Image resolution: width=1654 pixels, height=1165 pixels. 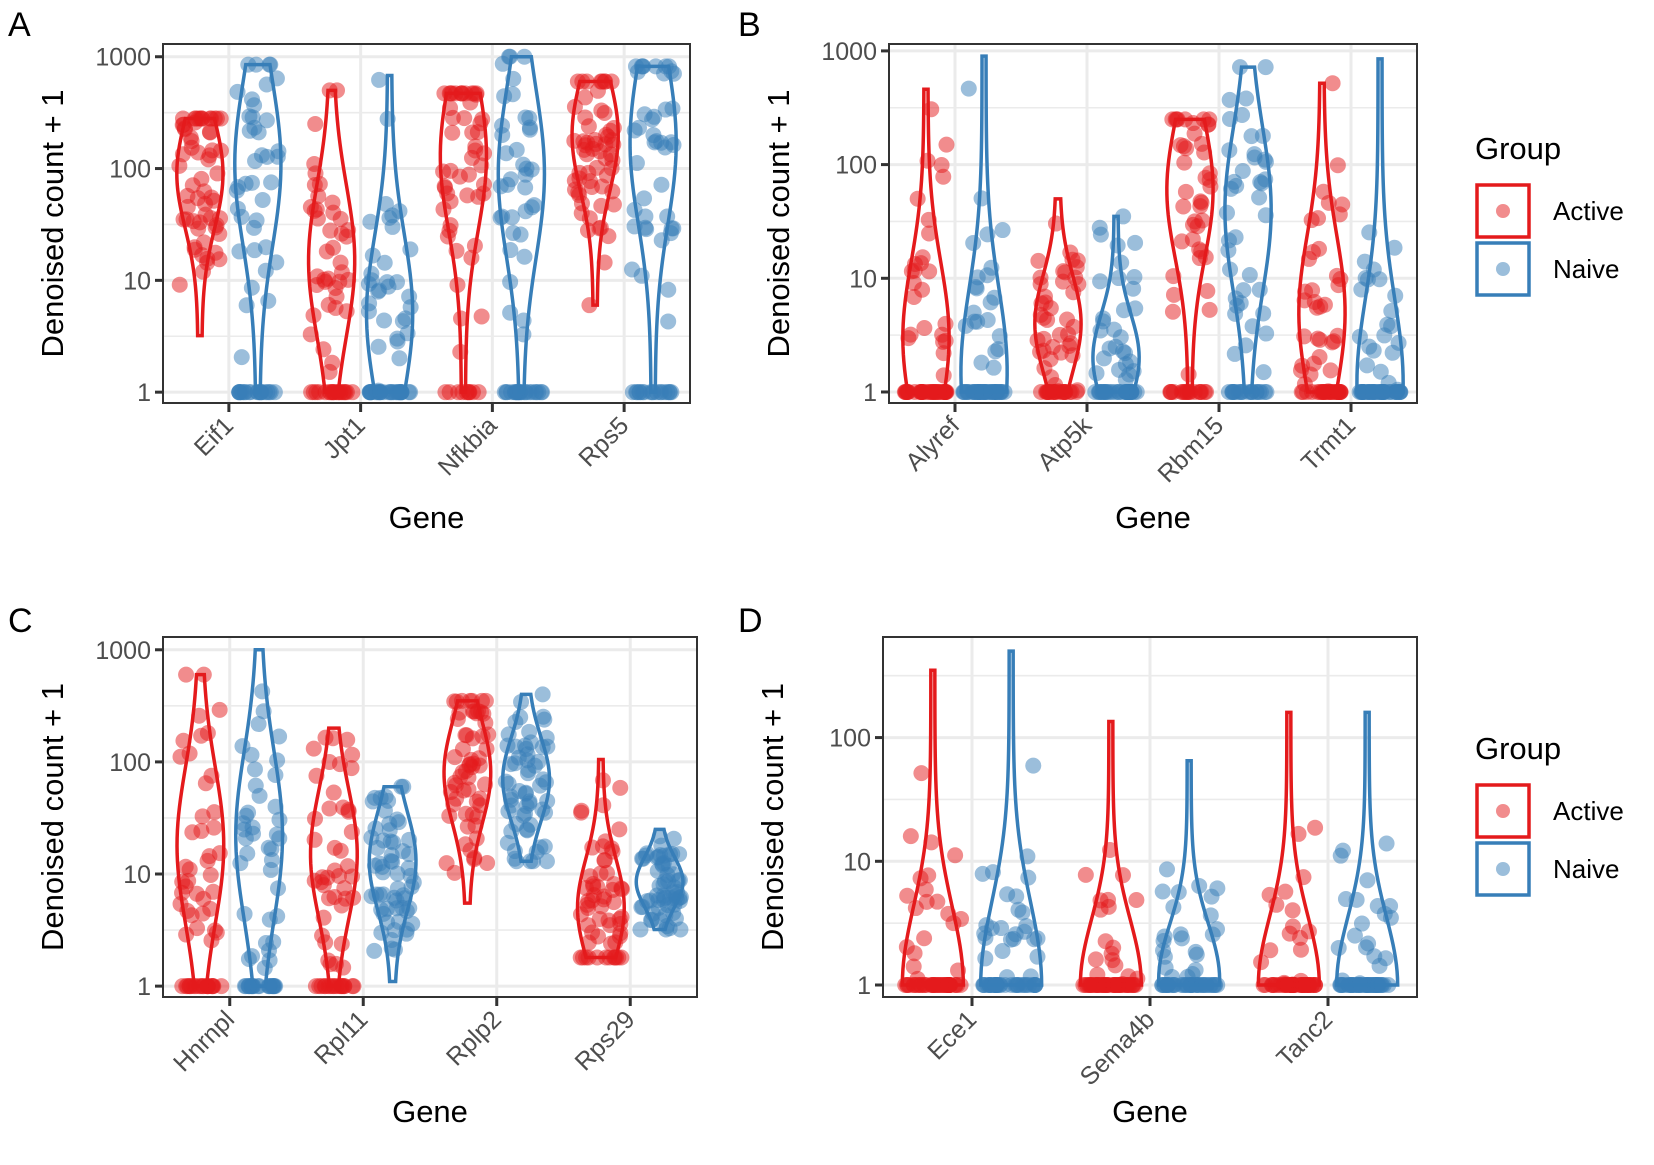 What do you see at coordinates (1064, 443) in the screenshot?
I see `x-tick-label: Atp5k` at bounding box center [1064, 443].